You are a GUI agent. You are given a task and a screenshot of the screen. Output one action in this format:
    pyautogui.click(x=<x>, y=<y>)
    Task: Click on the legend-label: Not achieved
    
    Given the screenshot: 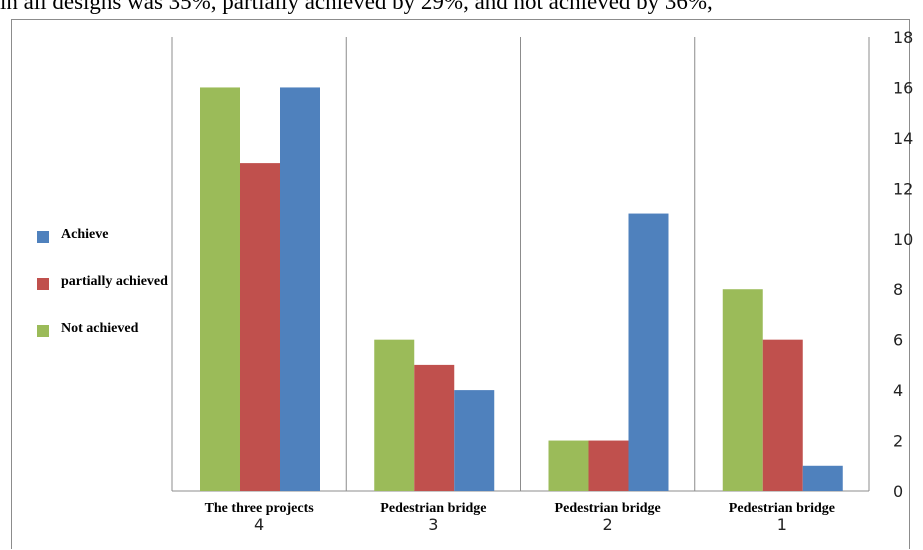 What is the action you would take?
    pyautogui.click(x=100, y=328)
    